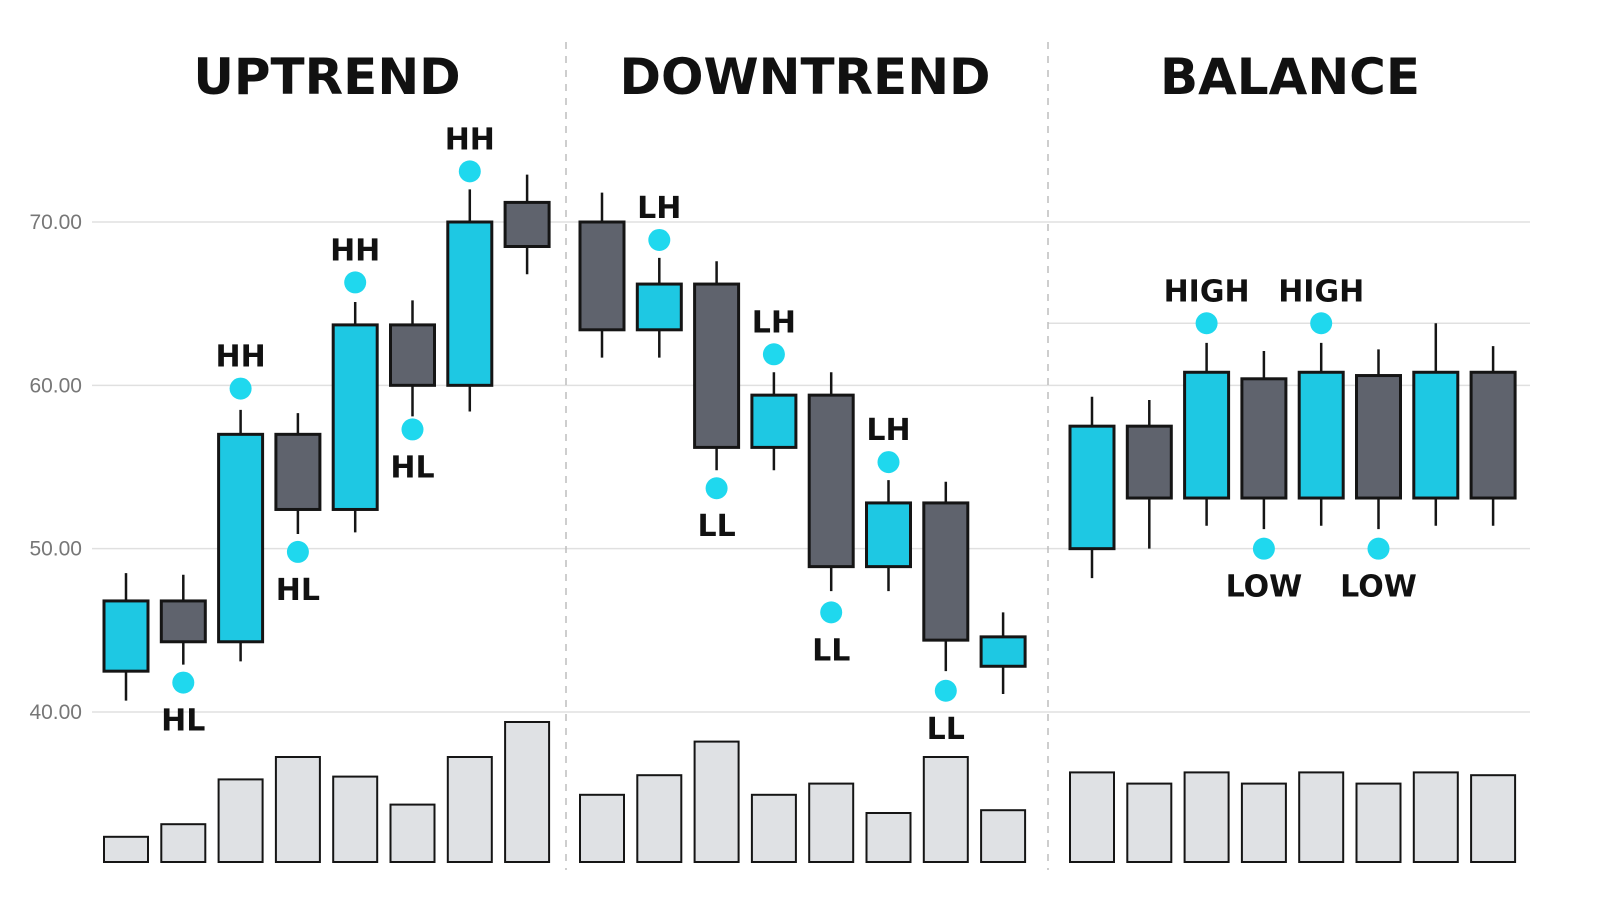 This screenshot has height=914, width=1600. I want to click on y-axis-ticks: 40.00 50.00 60.00 70.00, so click(55, 467).